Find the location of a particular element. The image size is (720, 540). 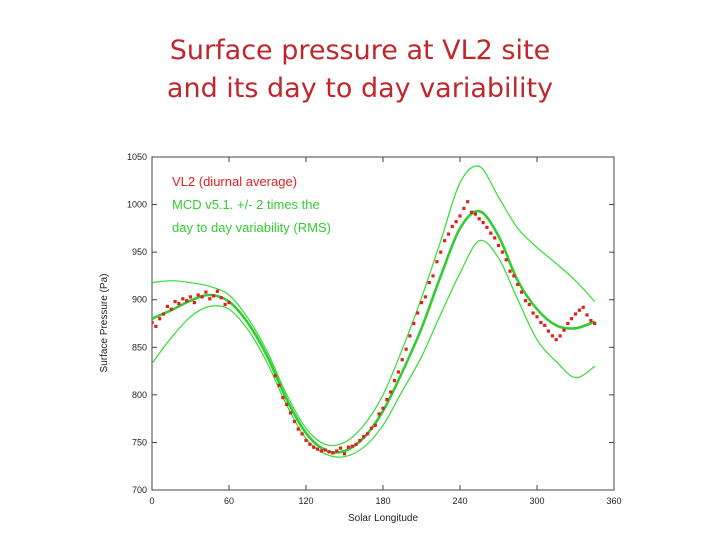

y-tick-label: 850 is located at coordinates (139, 347).